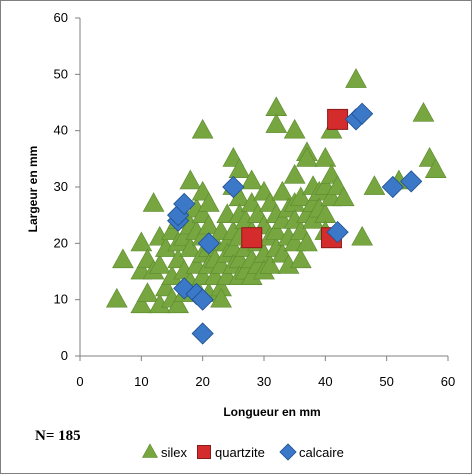  What do you see at coordinates (61, 17) in the screenshot?
I see `y-tick-label: 60` at bounding box center [61, 17].